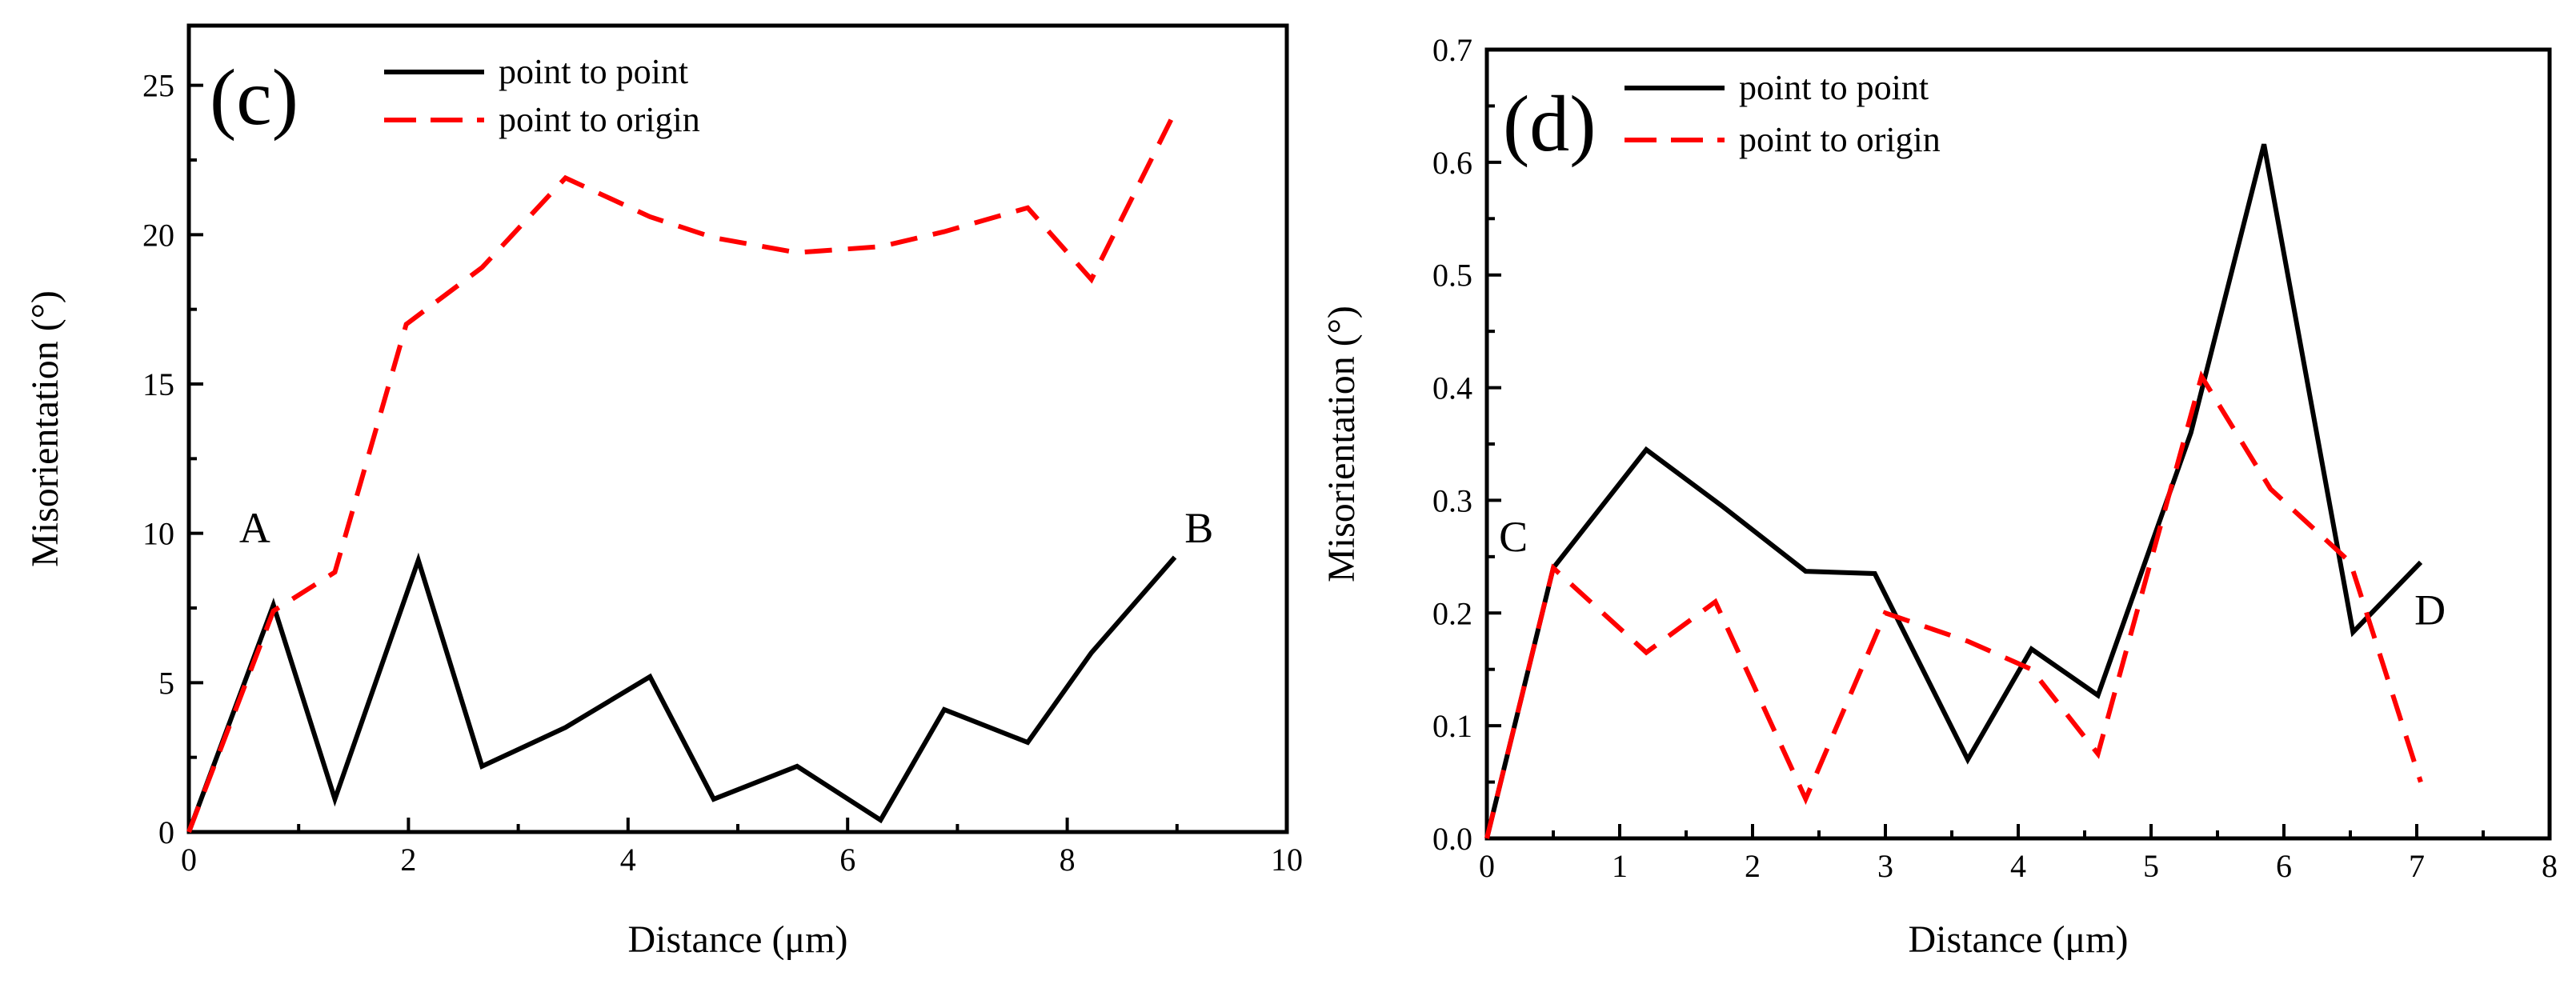  I want to click on y-tick-label: 0.5, so click(1452, 276).